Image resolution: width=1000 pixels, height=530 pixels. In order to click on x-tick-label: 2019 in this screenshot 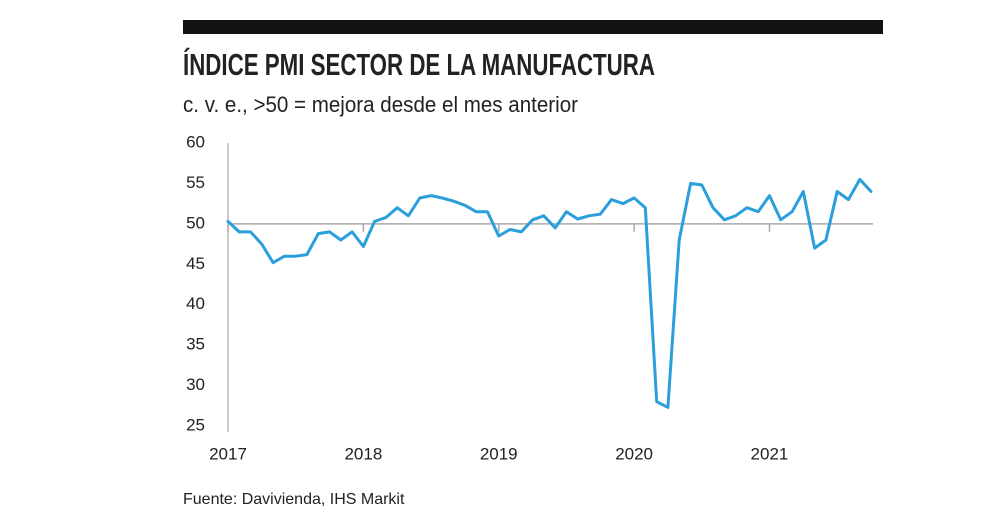, I will do `click(499, 453)`.